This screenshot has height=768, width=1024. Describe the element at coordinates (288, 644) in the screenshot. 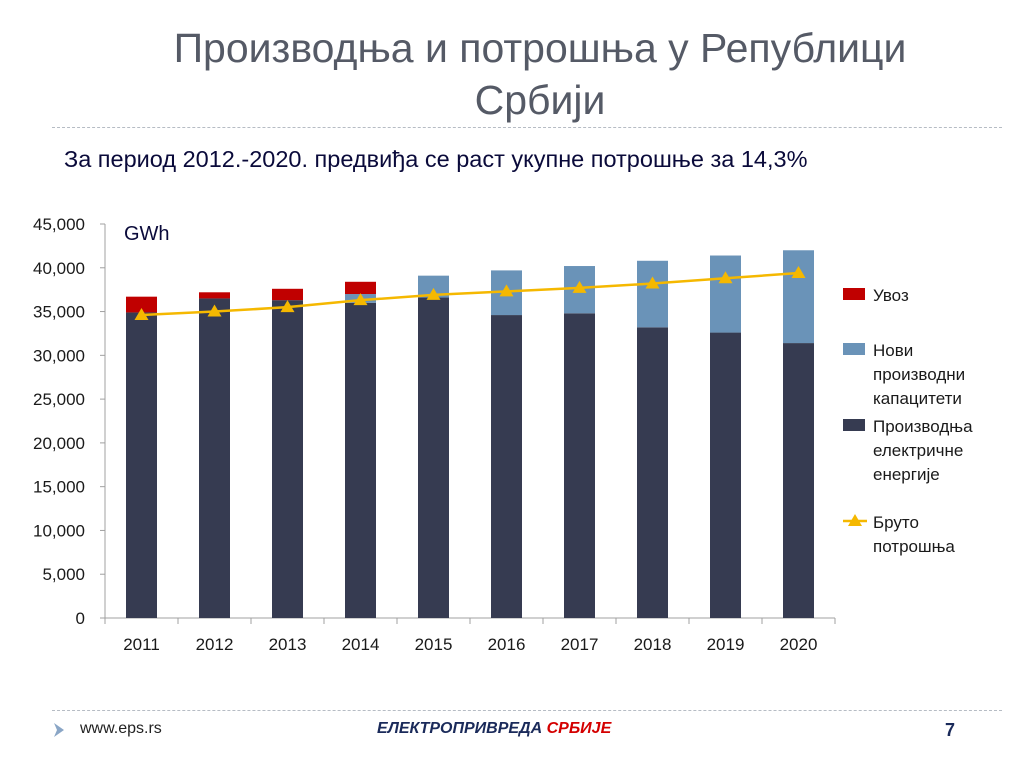

I see `x-tick-label: 2013` at that location.